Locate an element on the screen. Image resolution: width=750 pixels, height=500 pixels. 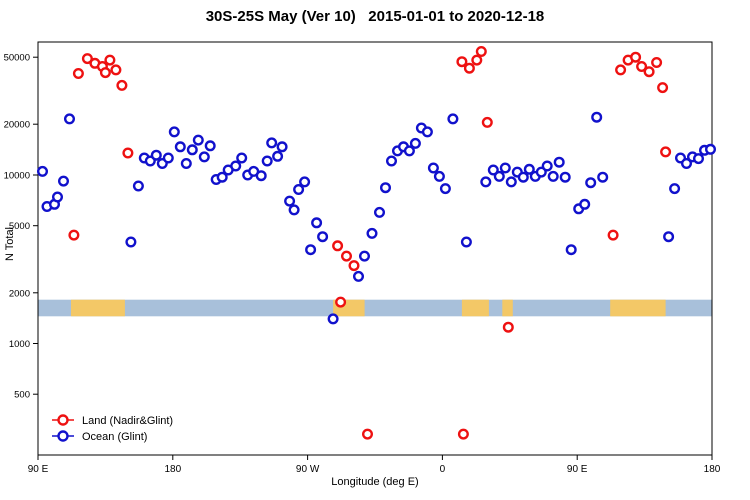
latitude-band-ocean is located at coordinates (375, 308).